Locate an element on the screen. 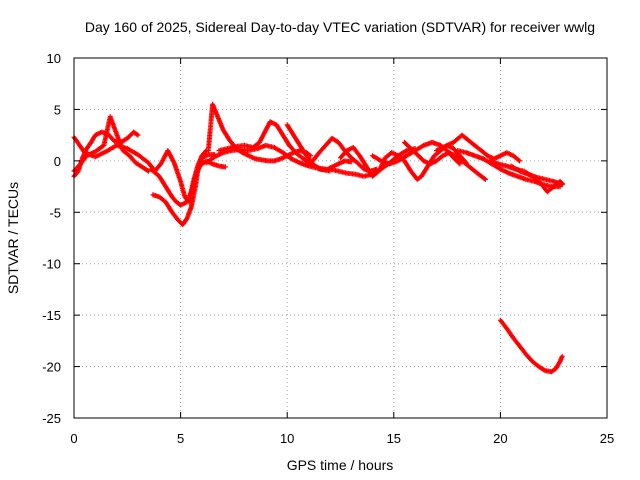 Image resolution: width=640 pixels, height=480 pixels. y-tick-label: -20 is located at coordinates (51, 367).